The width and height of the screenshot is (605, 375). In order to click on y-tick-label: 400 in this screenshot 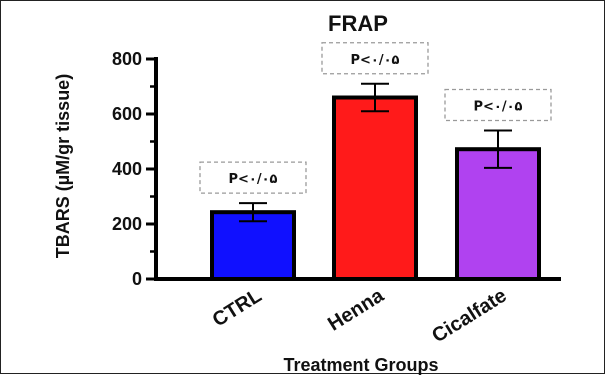, I will do `click(127, 169)`.